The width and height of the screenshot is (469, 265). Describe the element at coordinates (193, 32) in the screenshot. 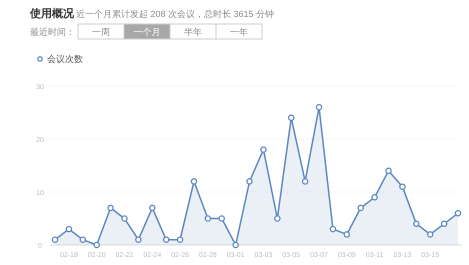

I see `period-button: 半年` at that location.